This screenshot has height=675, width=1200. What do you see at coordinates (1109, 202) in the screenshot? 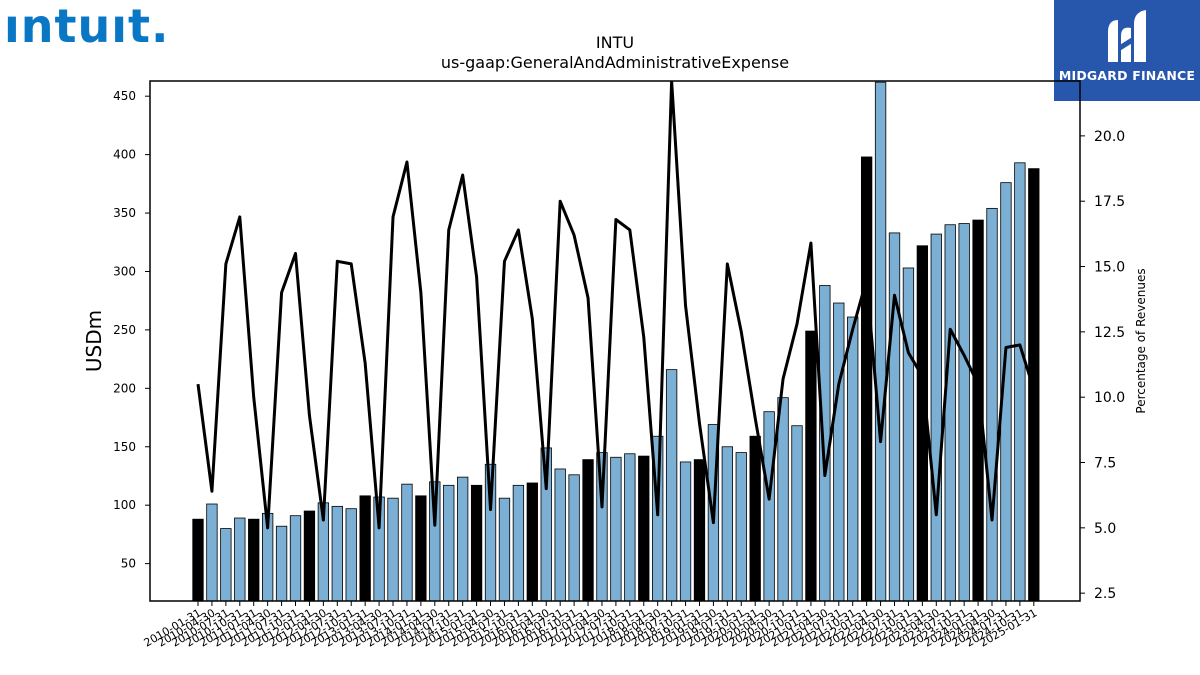
I see `y2-tick-label: 17.5` at bounding box center [1109, 202].